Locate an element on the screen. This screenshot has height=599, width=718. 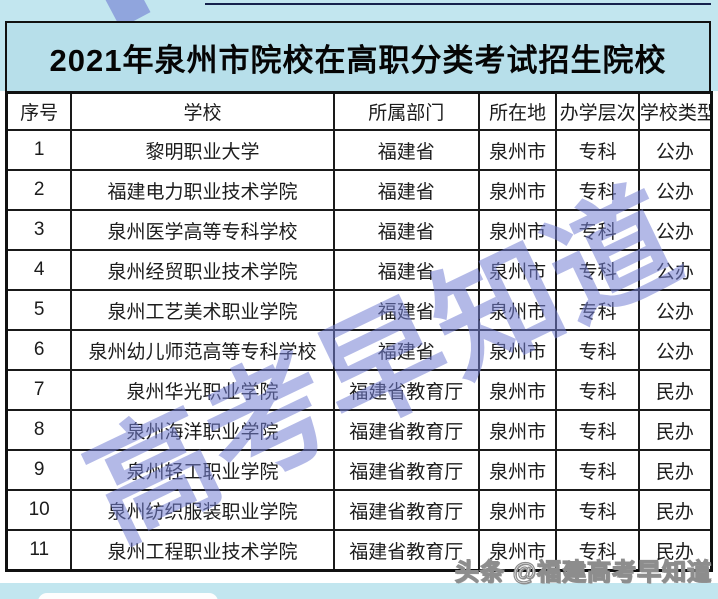
col-header-school: 学校 is located at coordinates (202, 111).